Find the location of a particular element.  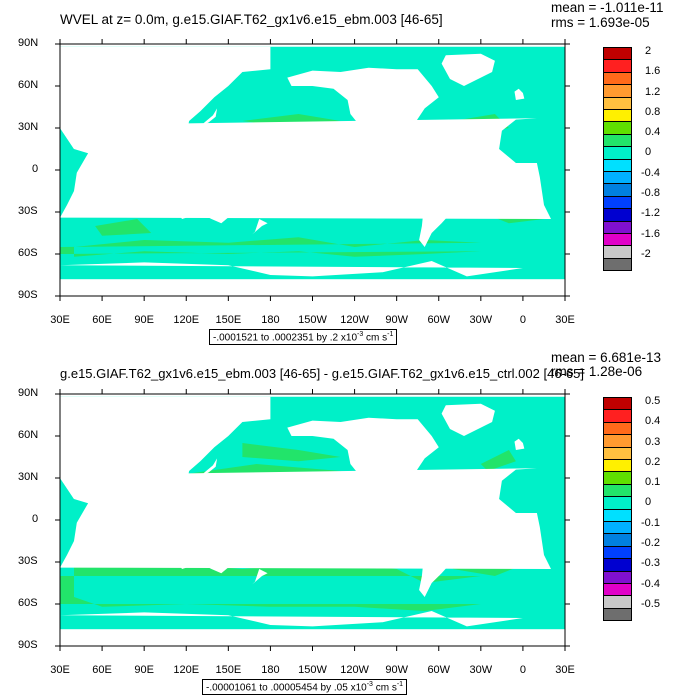

longitude-label: 60E is located at coordinates (102, 320).